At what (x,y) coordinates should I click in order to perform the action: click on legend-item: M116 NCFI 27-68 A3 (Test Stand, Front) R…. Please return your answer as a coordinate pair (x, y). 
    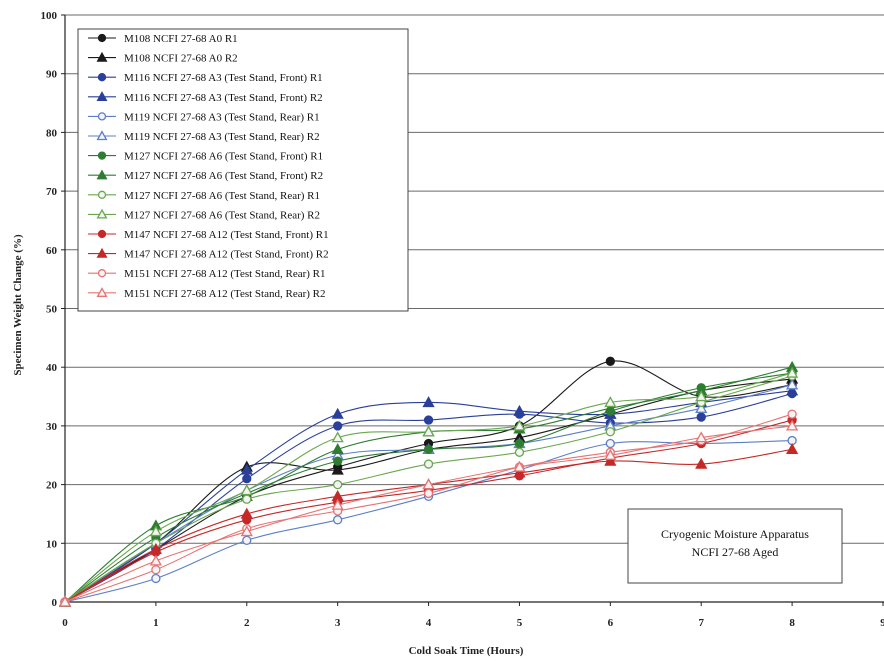
    Looking at the image, I should click on (205, 78).